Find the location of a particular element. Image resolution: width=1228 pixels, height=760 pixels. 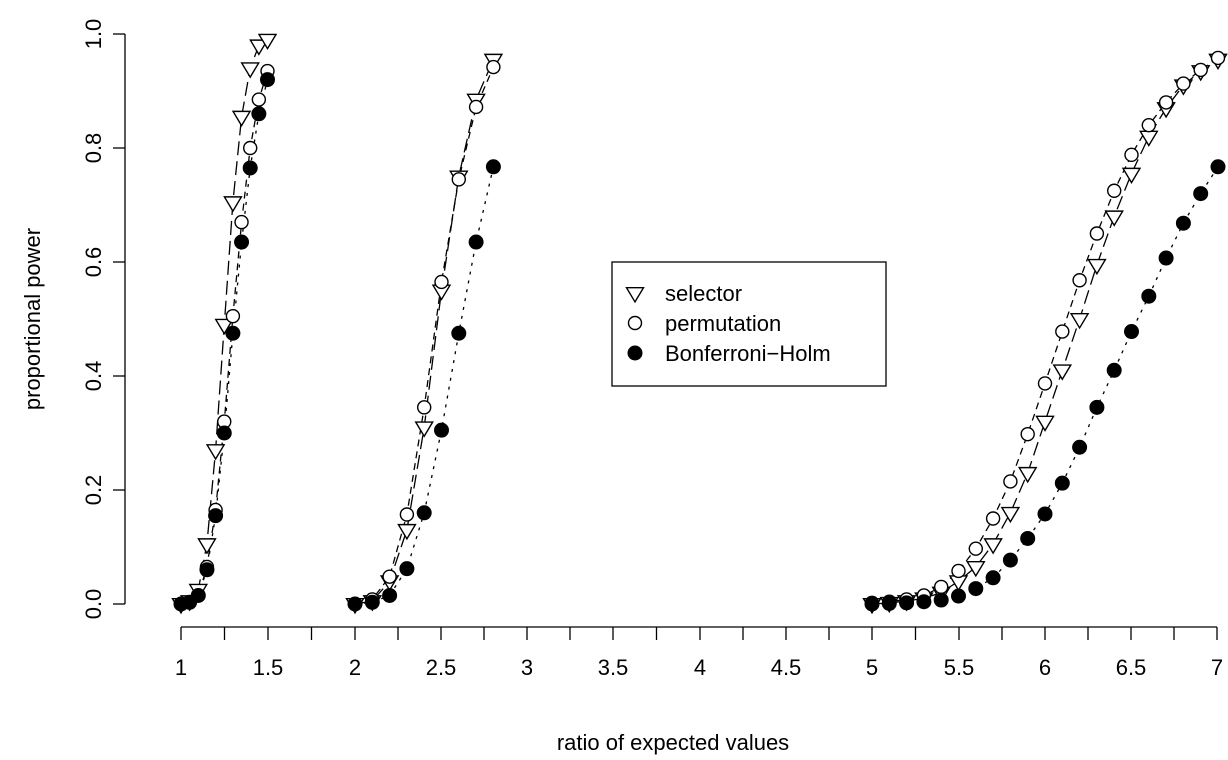

x-tick-label: 3.5 is located at coordinates (613, 667).